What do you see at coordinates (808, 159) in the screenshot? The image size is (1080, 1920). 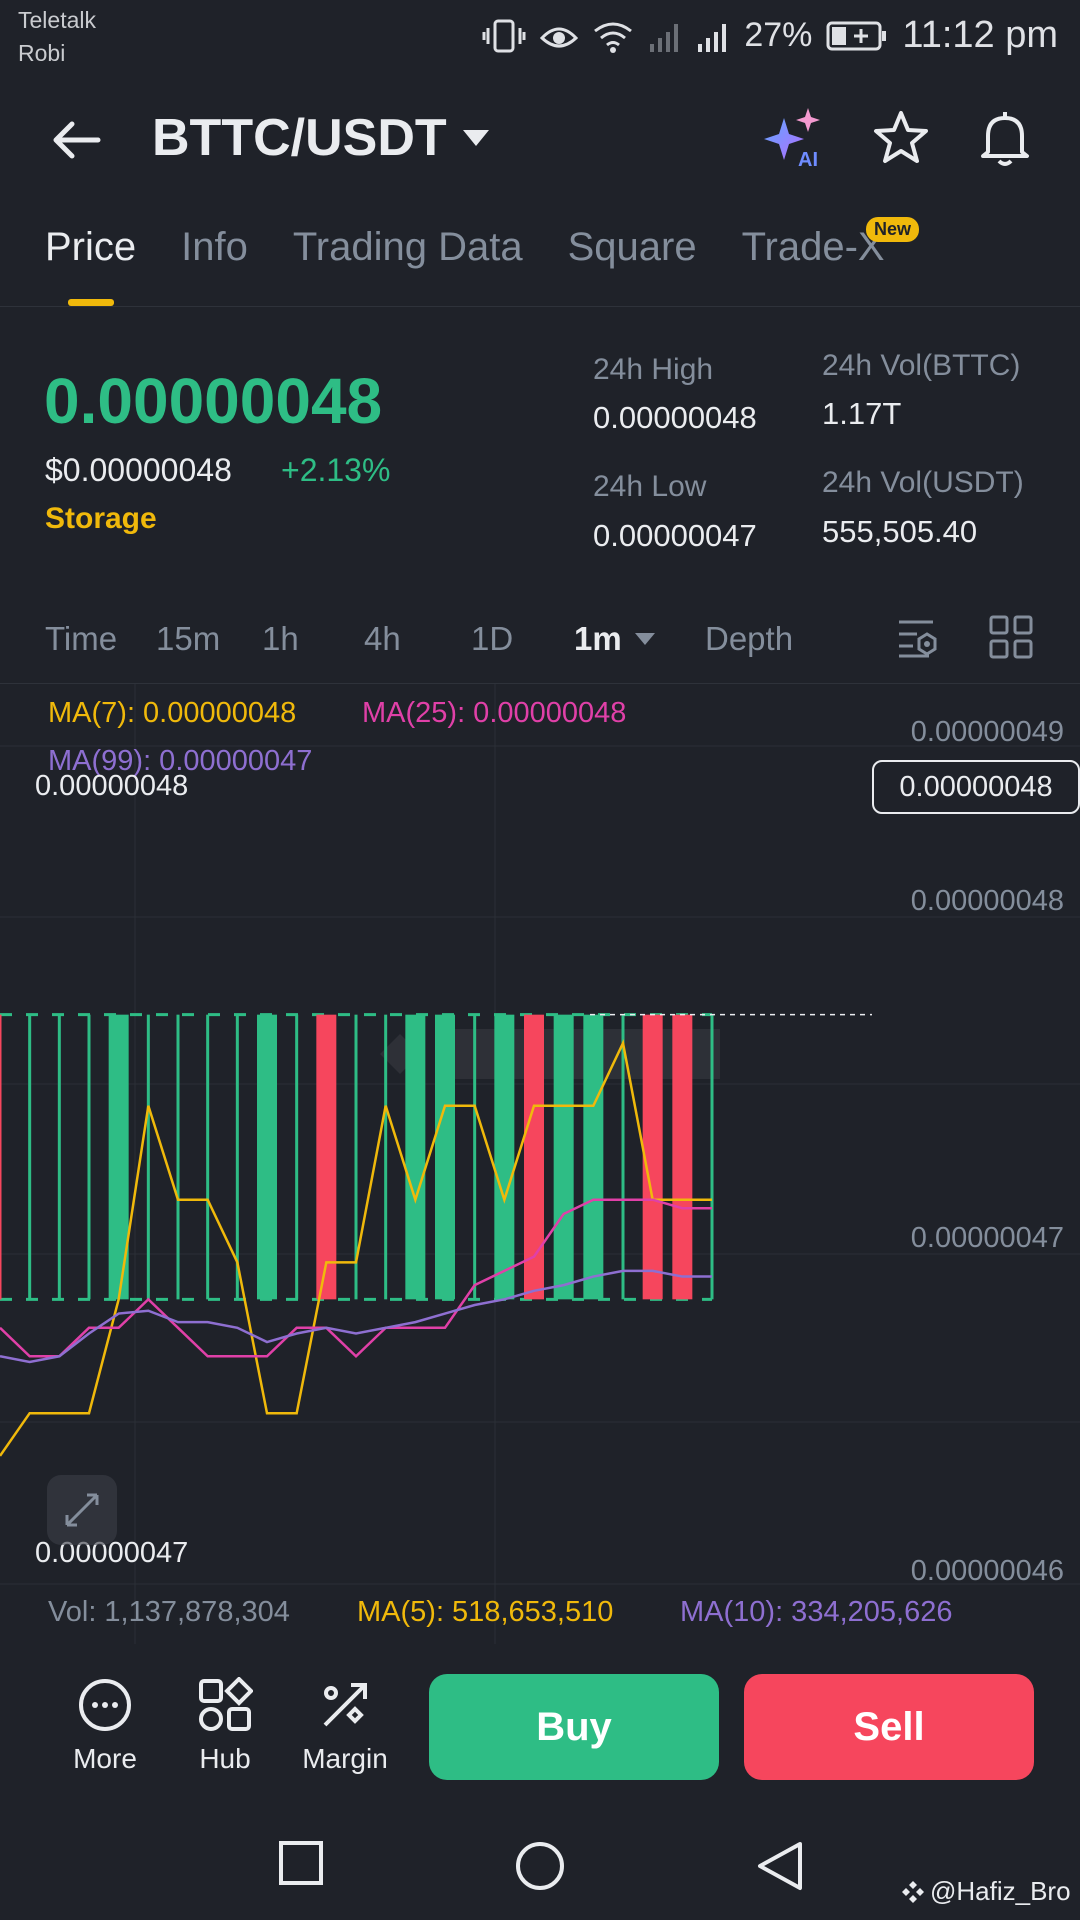 I see `svg-text: AI` at bounding box center [808, 159].